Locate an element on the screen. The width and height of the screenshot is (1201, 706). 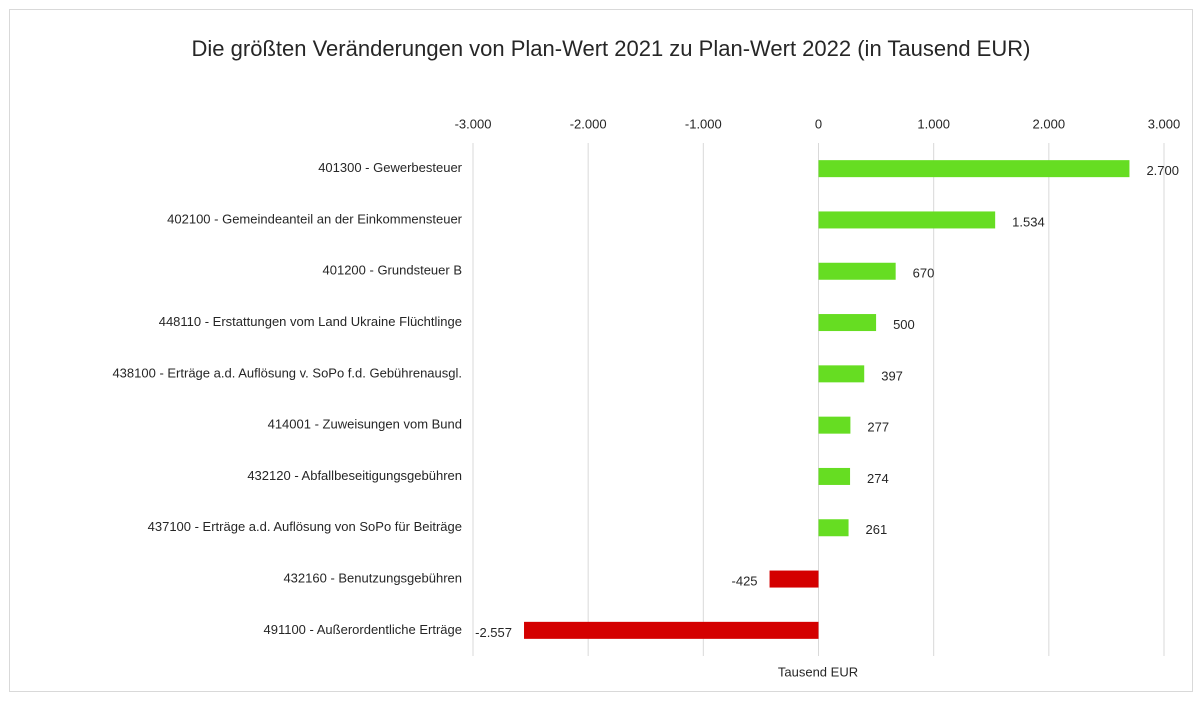
value-label: 397 is located at coordinates (892, 375).